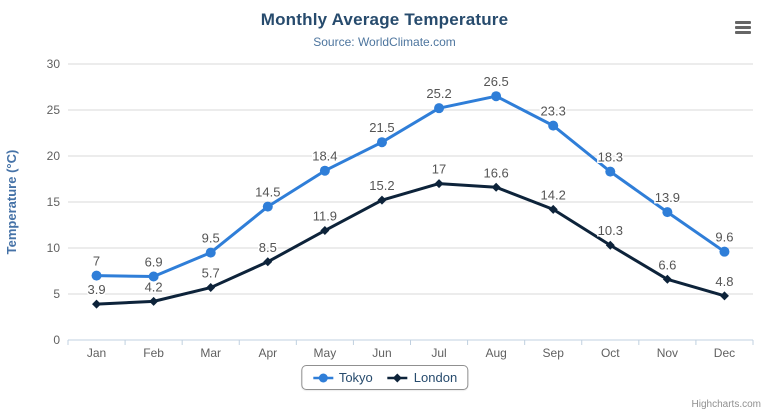  What do you see at coordinates (54, 202) in the screenshot?
I see `y-axis-tick-label: 15` at bounding box center [54, 202].